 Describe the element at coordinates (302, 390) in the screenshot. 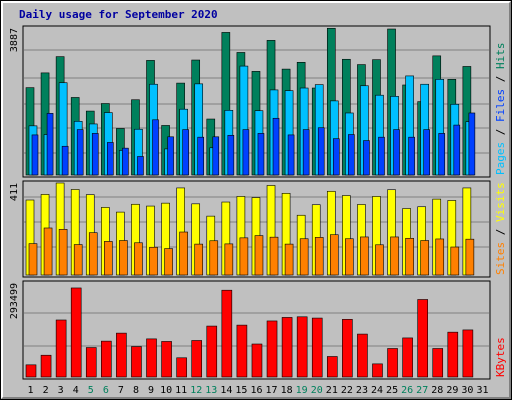

I see `x-tick-label: 19` at that location.